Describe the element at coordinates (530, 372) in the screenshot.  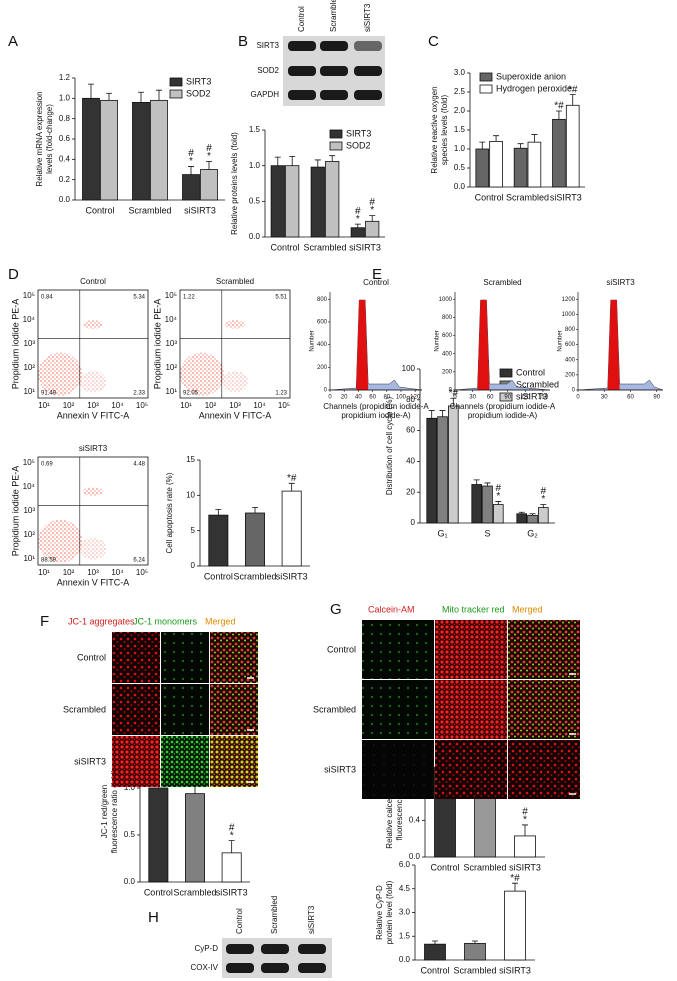
I see `legend-label: Control` at that location.